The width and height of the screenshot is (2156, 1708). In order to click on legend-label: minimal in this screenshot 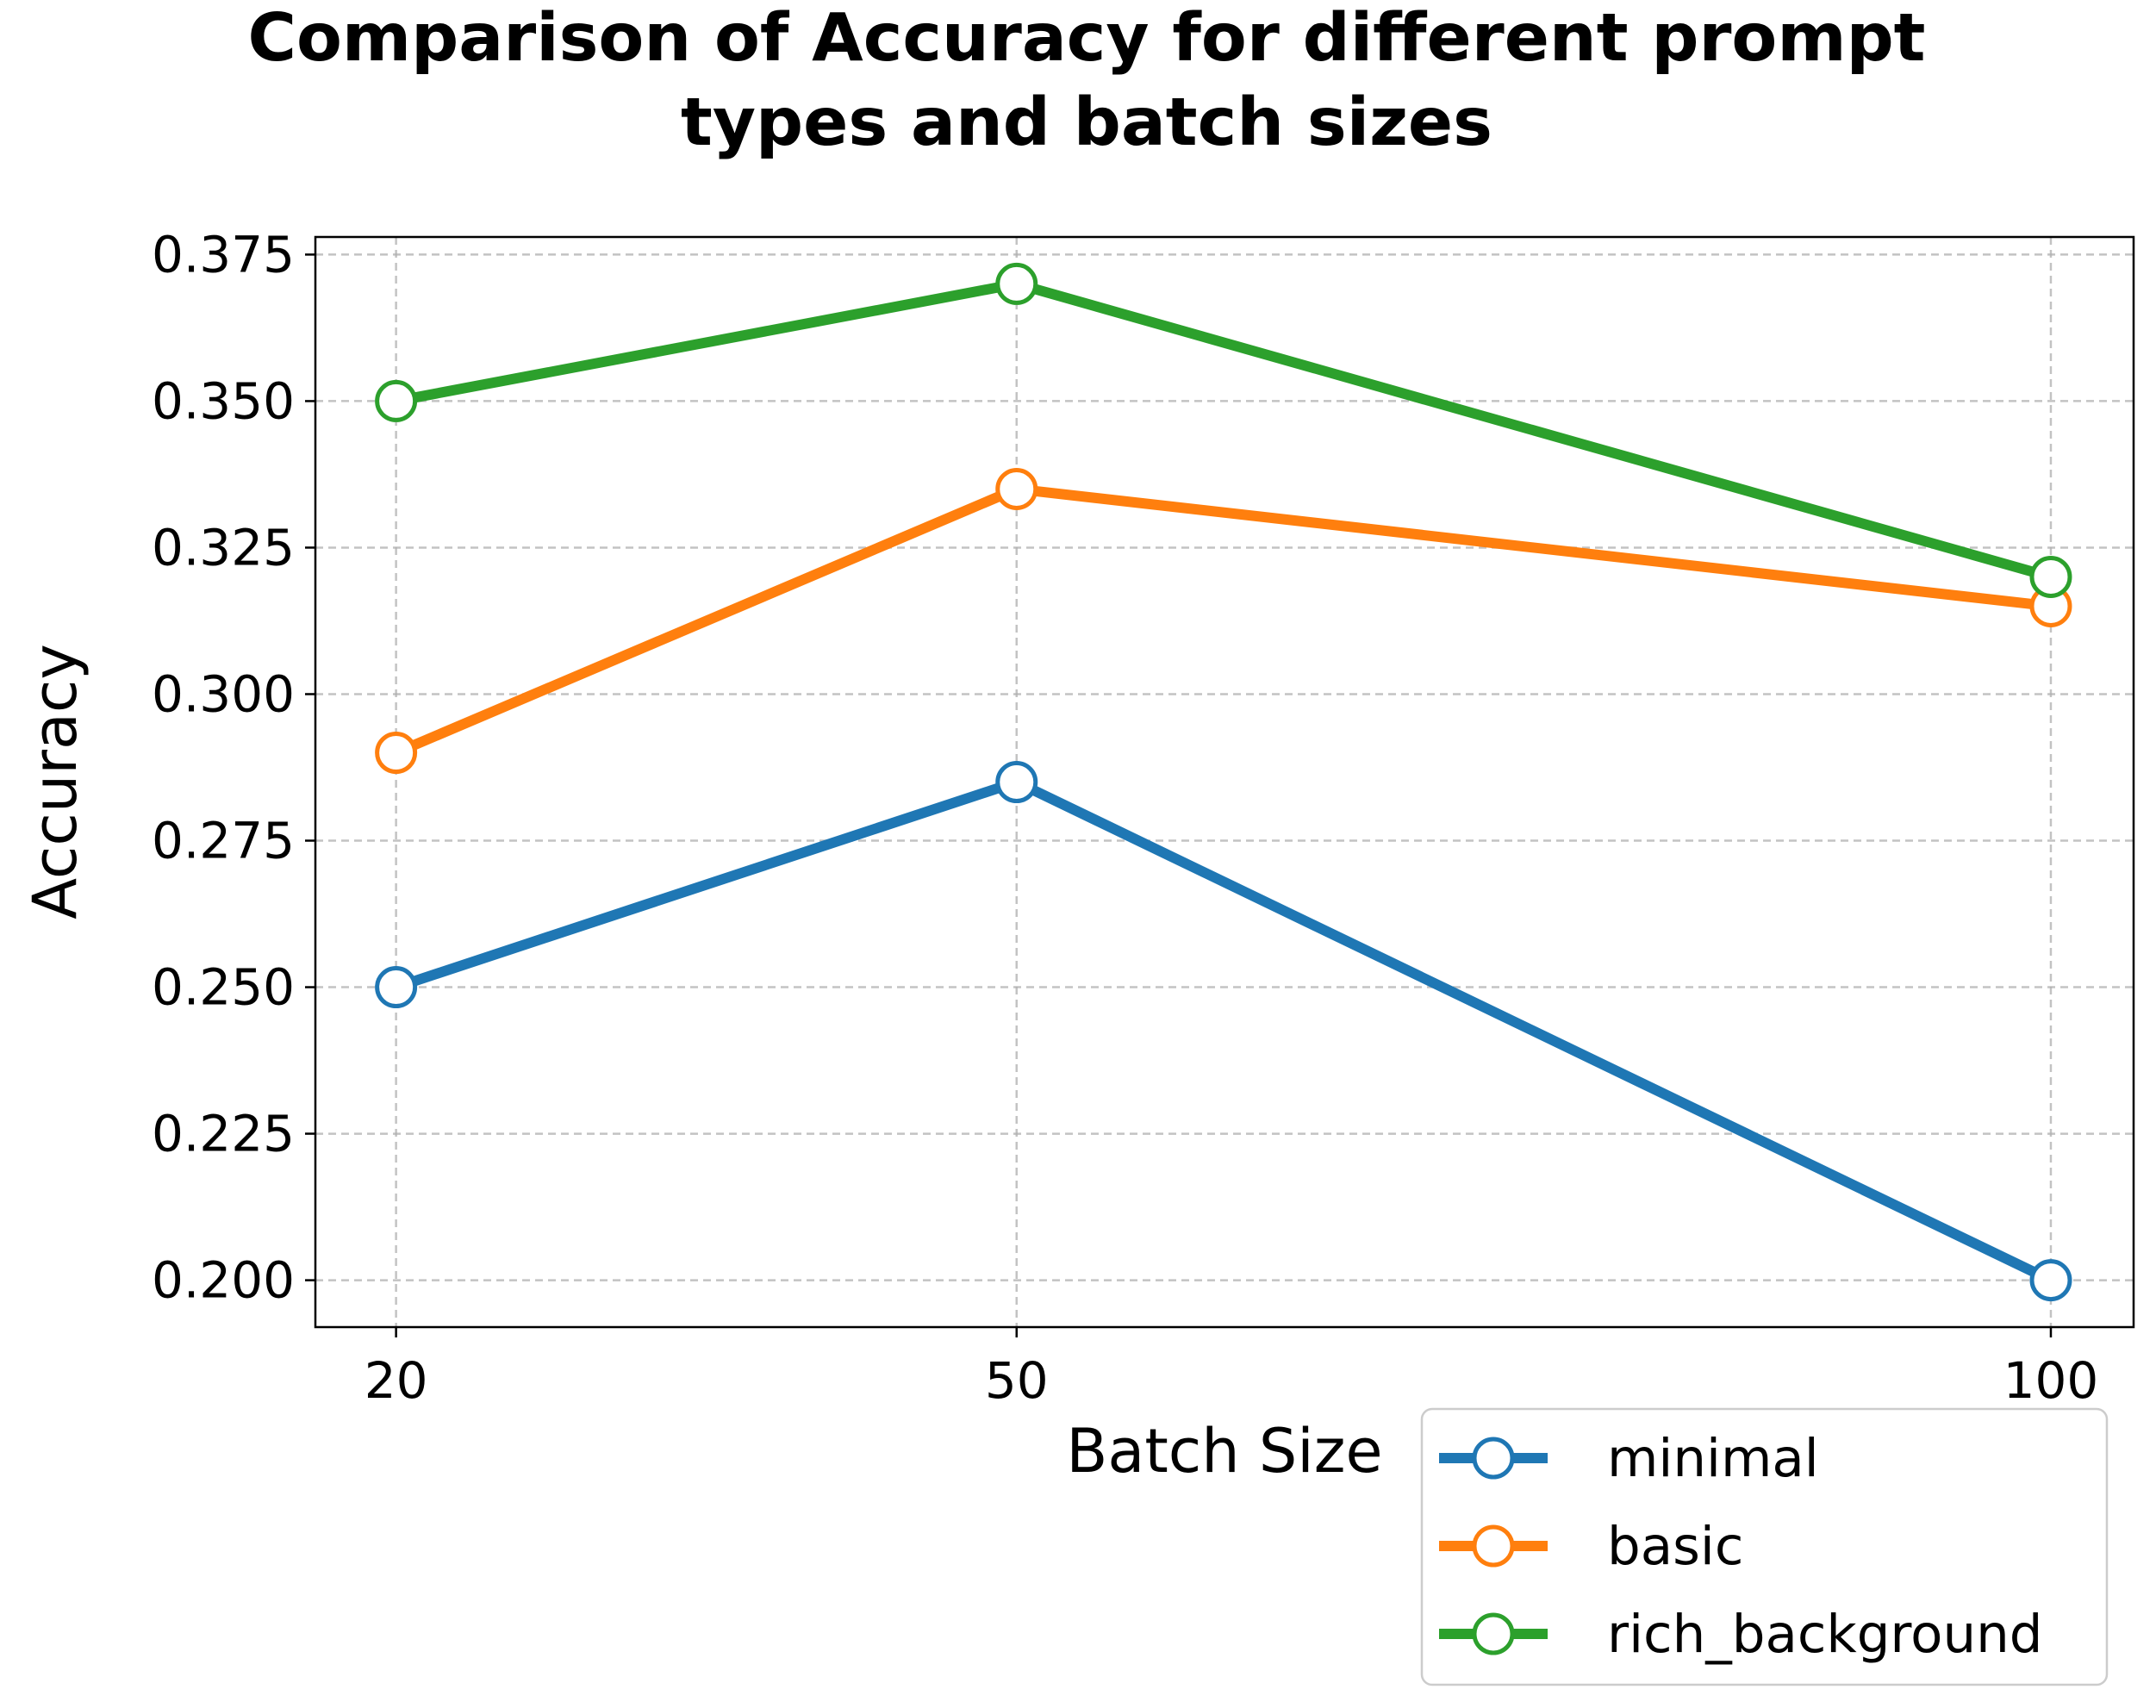, I will do `click(1713, 1459)`.